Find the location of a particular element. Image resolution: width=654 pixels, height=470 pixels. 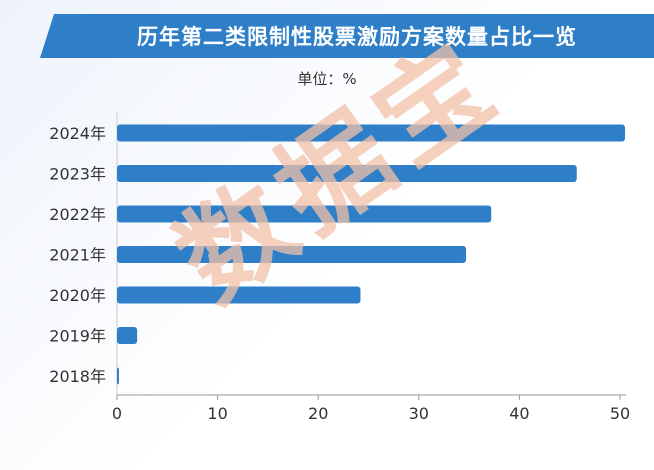

title-banner: 历年第二类限制性股票激励方案数量占比一览 is located at coordinates (347, 36).